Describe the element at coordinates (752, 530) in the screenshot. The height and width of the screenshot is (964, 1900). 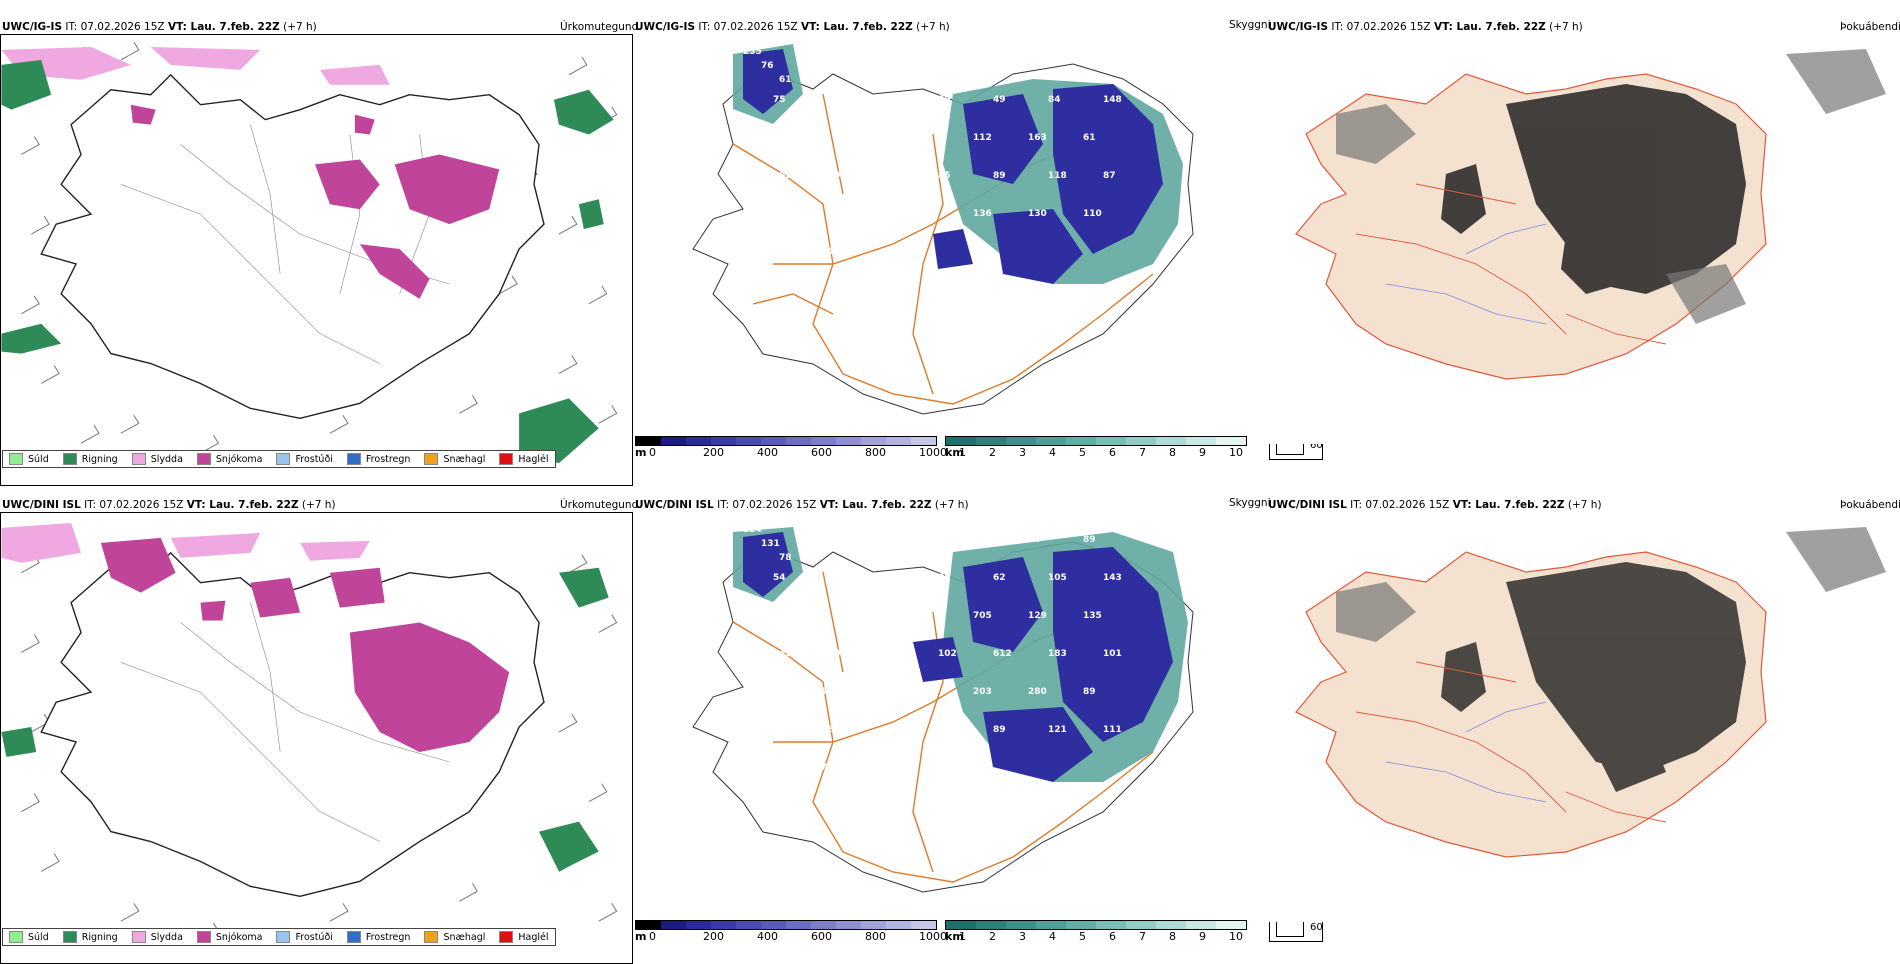
I see `visibility-value-label: 224` at that location.